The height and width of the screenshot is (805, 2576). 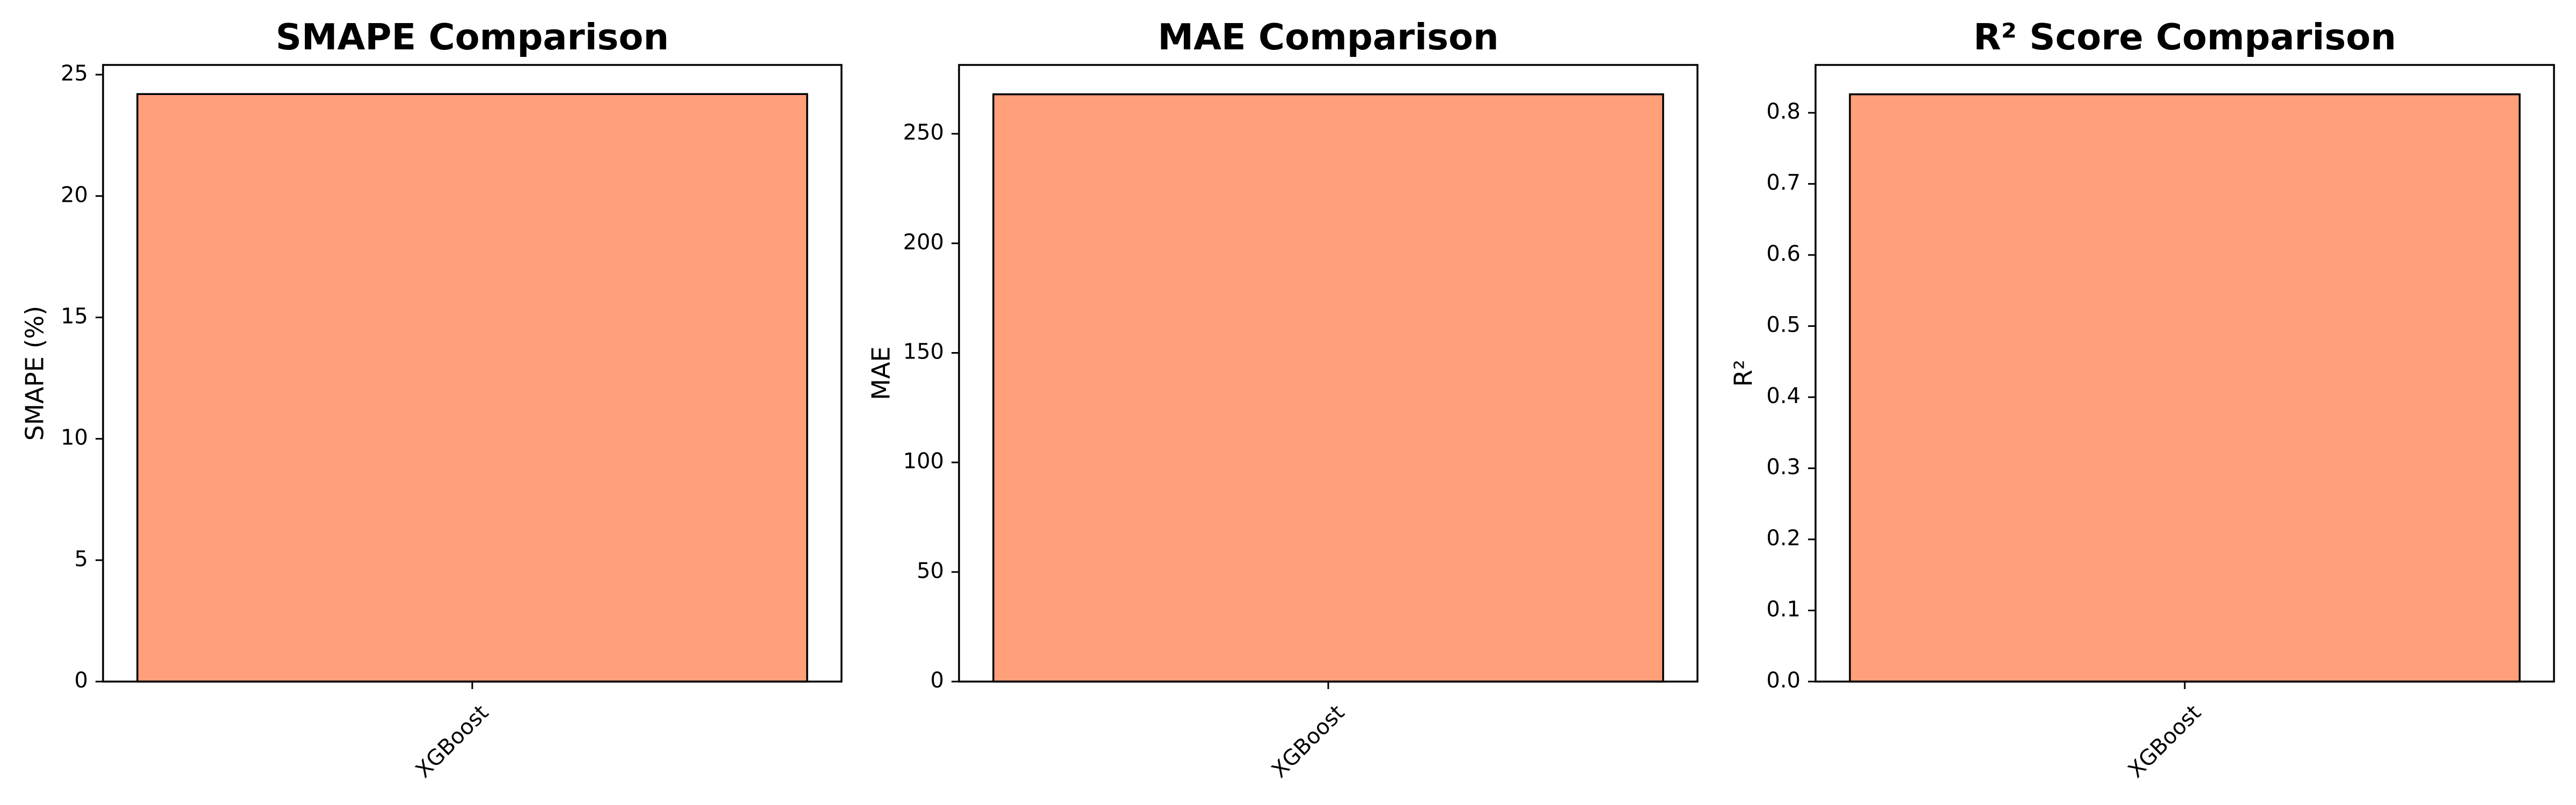 I want to click on r2-chart-title: R² Score Comparison, so click(x=2184, y=37).